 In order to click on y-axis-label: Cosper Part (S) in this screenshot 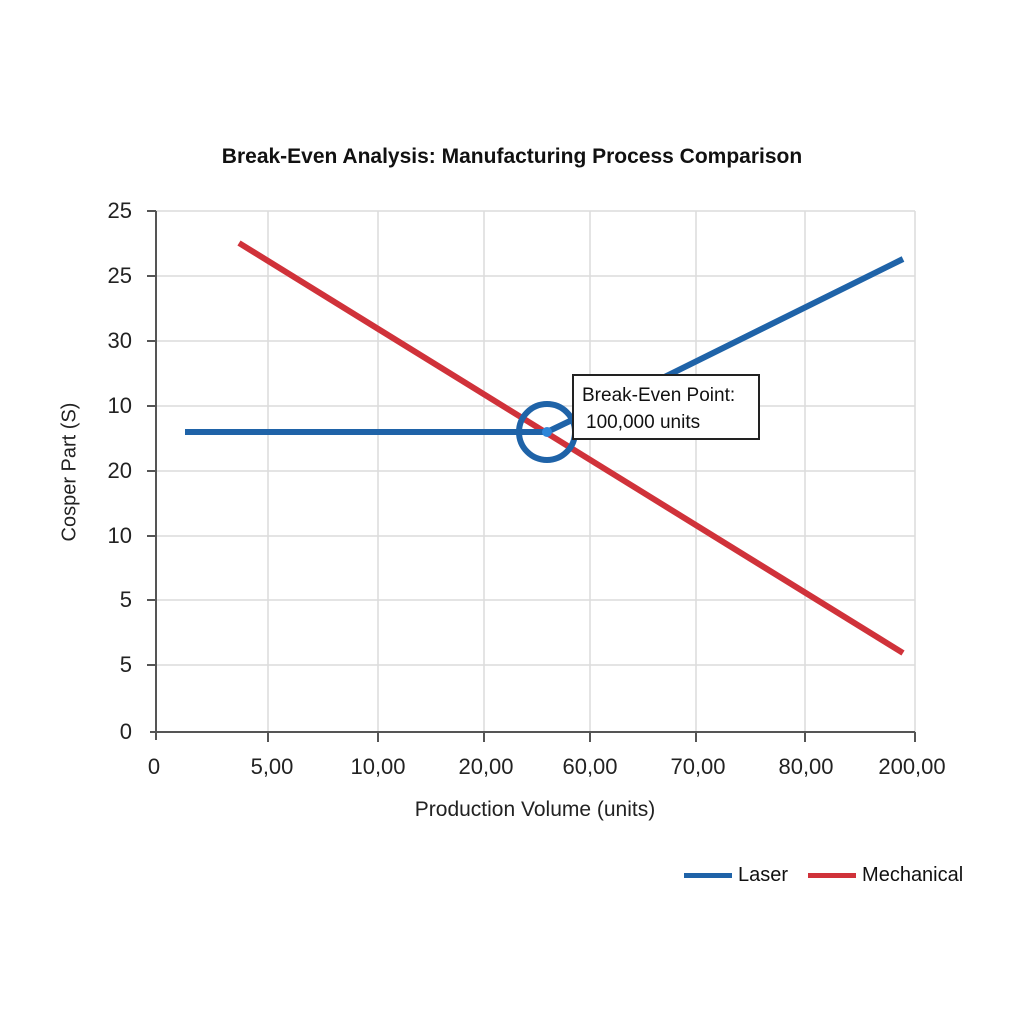, I will do `click(69, 472)`.